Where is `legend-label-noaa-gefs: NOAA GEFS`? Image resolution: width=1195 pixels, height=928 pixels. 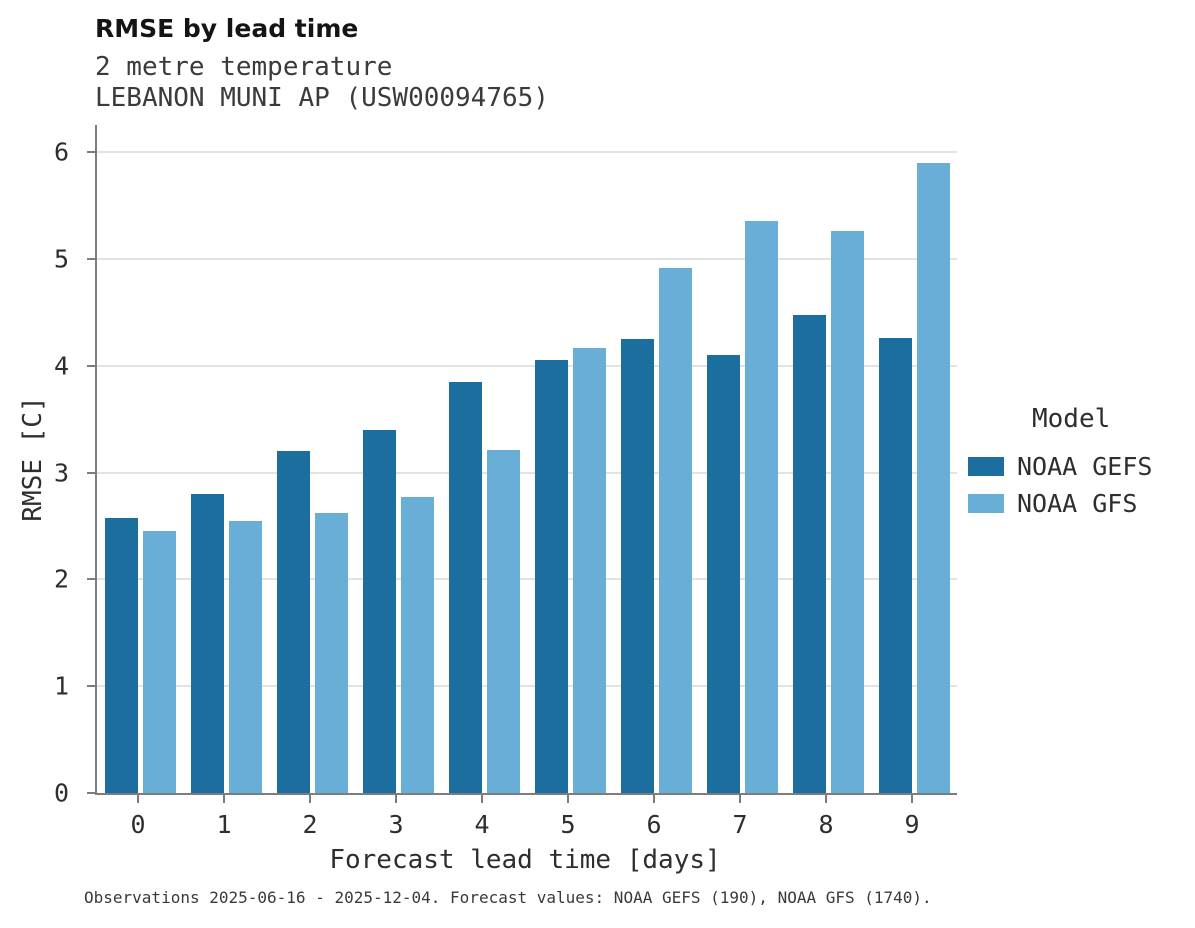 legend-label-noaa-gefs: NOAA GEFS is located at coordinates (1085, 466).